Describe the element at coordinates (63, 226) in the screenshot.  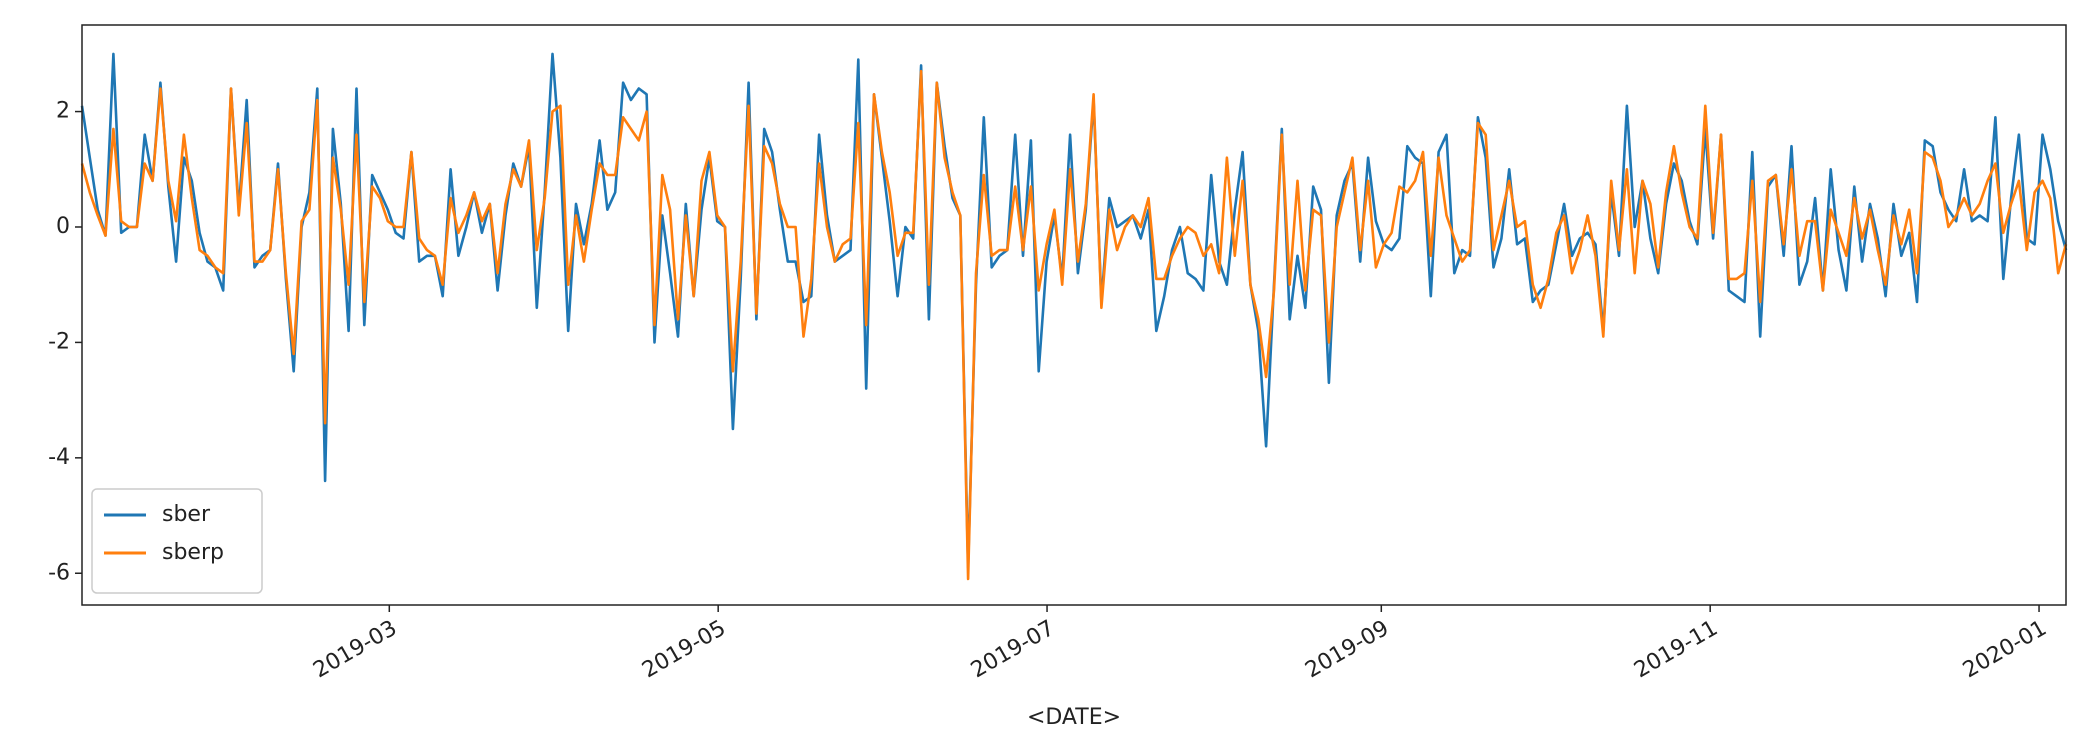
I see `y-tick-label: 0` at that location.